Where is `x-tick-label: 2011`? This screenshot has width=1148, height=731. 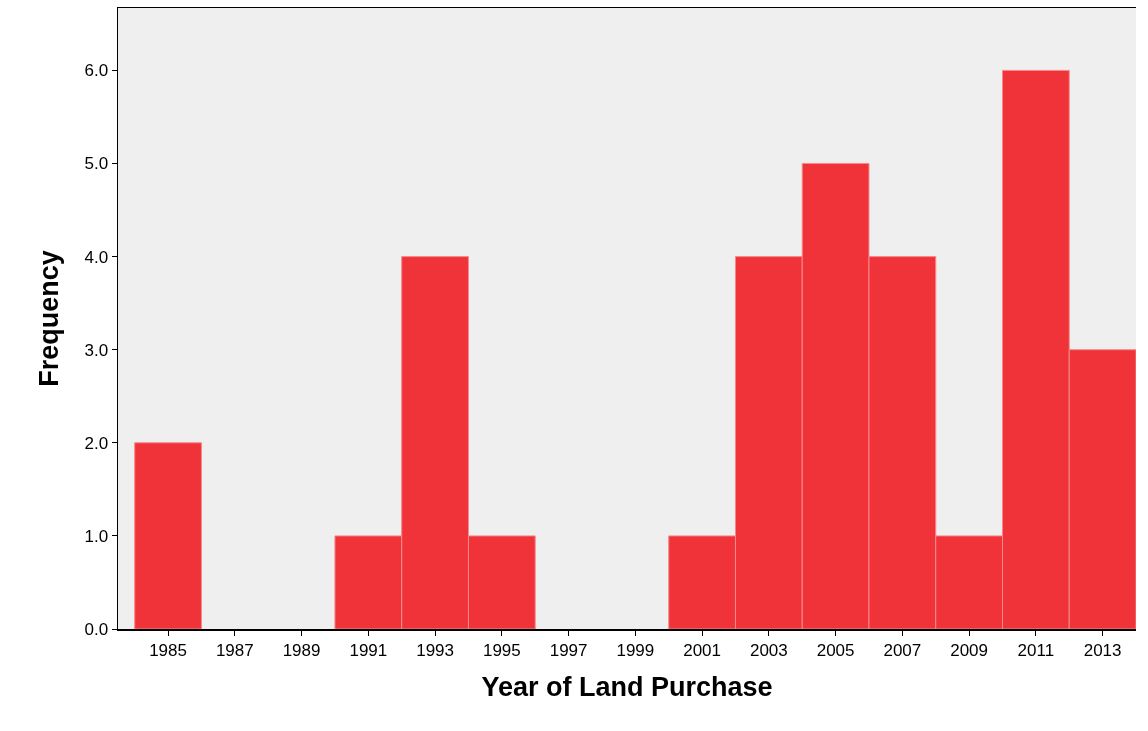
x-tick-label: 2011 is located at coordinates (1036, 650).